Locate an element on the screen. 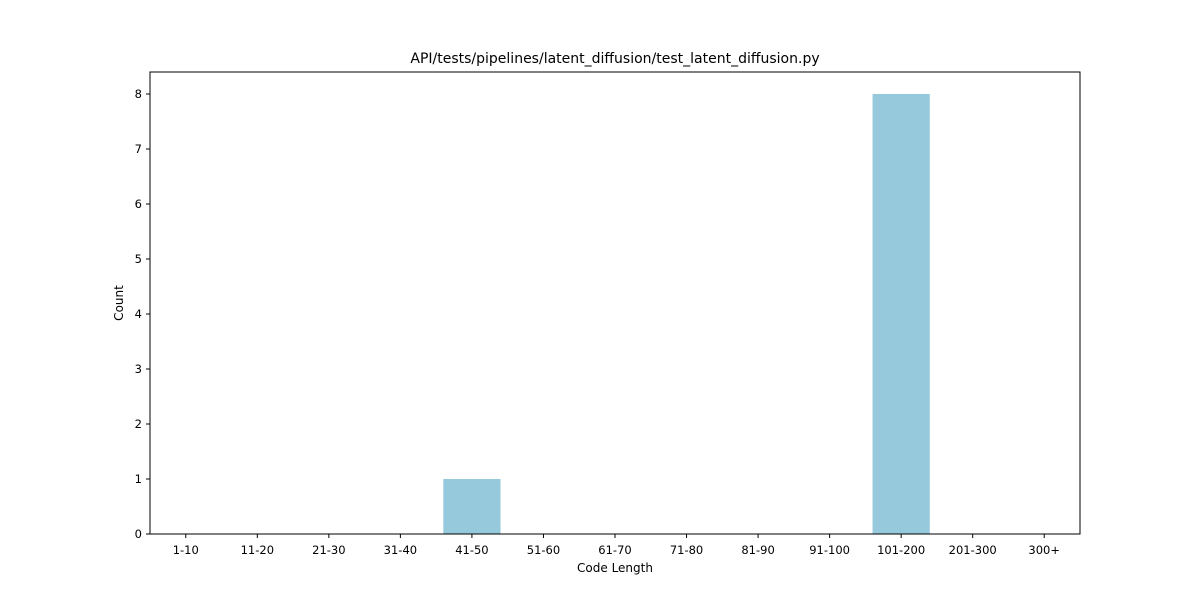  x-tick-label: 91-100 is located at coordinates (829, 550).